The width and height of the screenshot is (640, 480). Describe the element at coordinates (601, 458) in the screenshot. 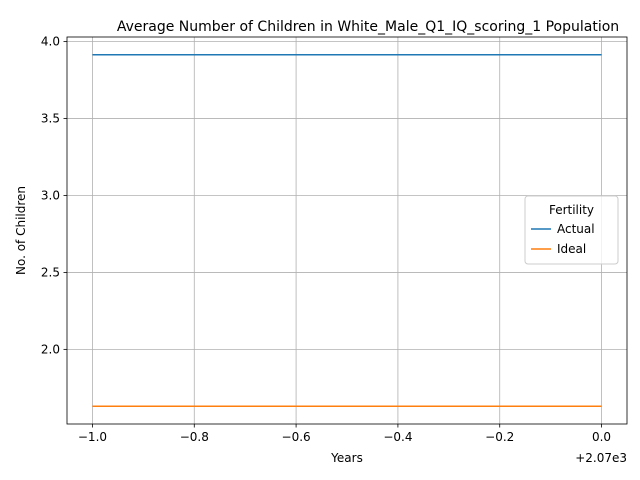

I see `x-axis-offset-text: +2.07e3` at that location.